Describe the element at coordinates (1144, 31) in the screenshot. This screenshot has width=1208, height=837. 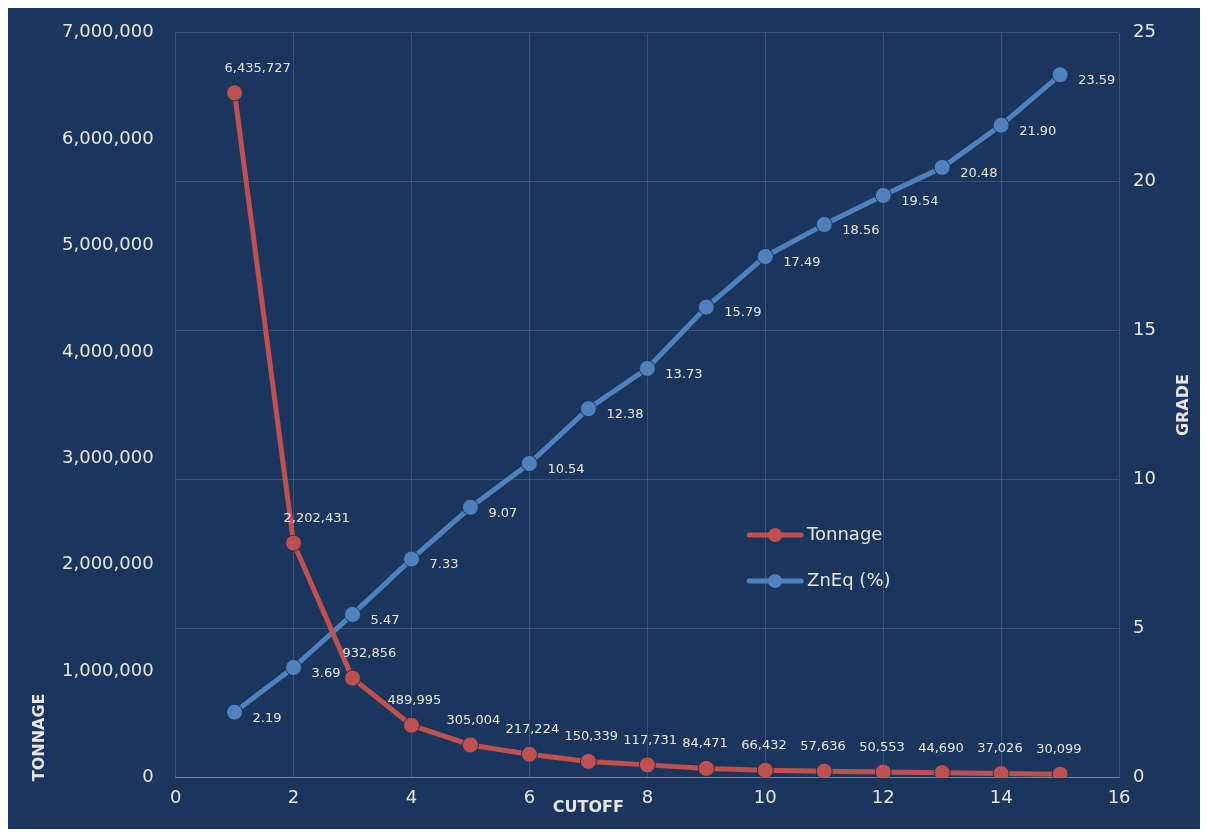
I see `y2-tick-label: 25` at that location.